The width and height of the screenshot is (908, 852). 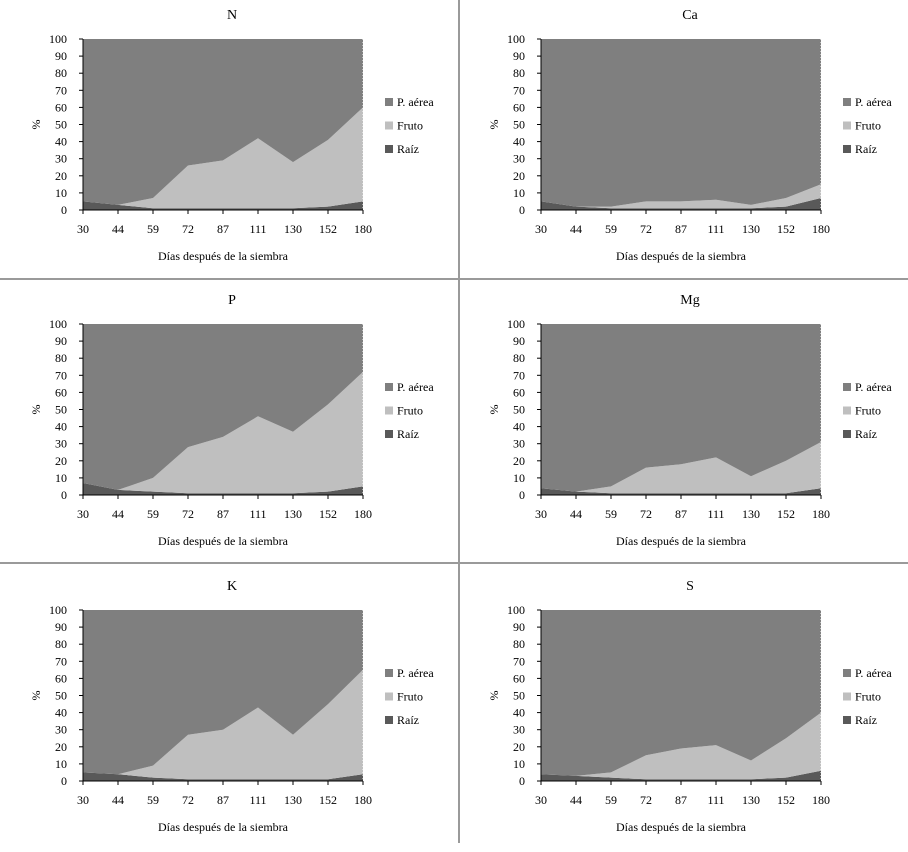 What do you see at coordinates (690, 15) in the screenshot?
I see `chart-title: Ca` at bounding box center [690, 15].